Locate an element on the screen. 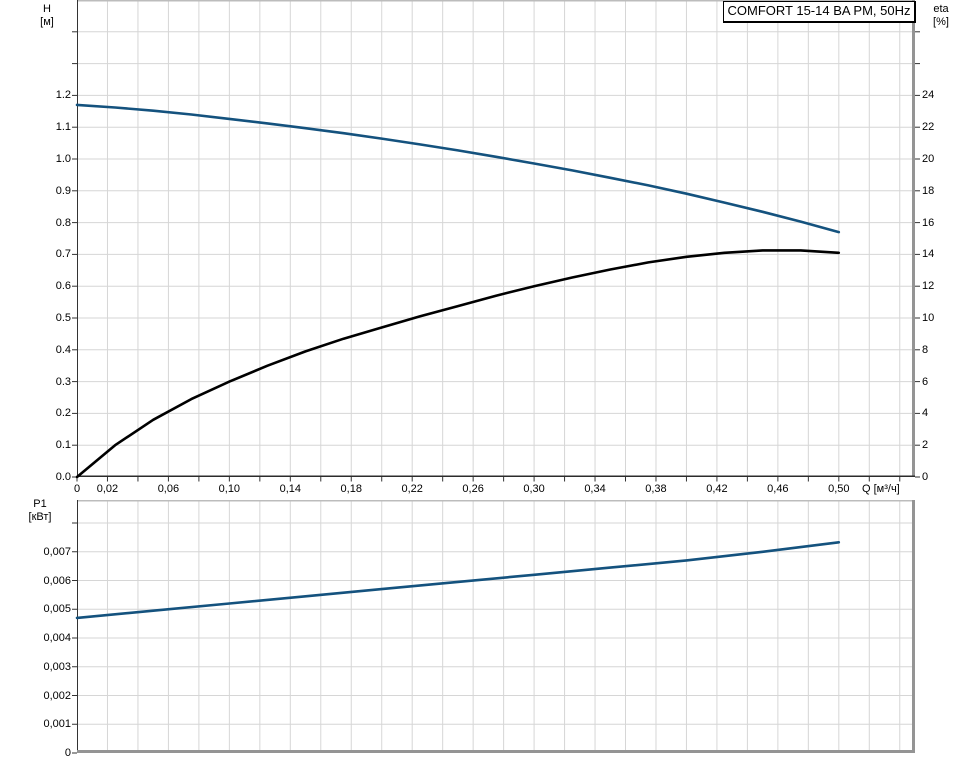 This screenshot has height=764, width=968. q-tick-label: 0,22 is located at coordinates (412, 489).